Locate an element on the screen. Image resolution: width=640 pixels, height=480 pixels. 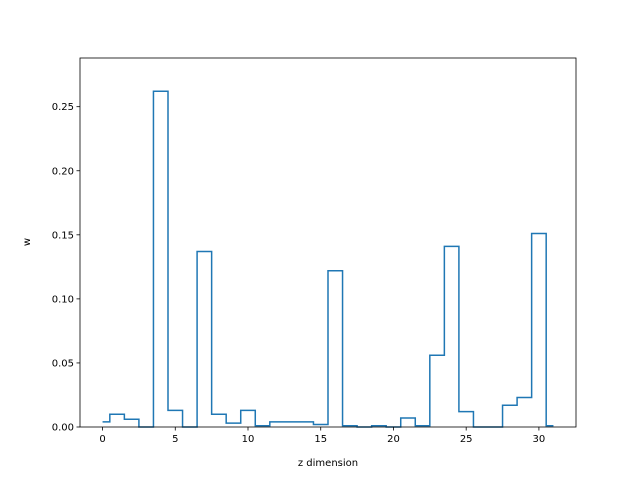
y-axis-label: w is located at coordinates (27, 242).